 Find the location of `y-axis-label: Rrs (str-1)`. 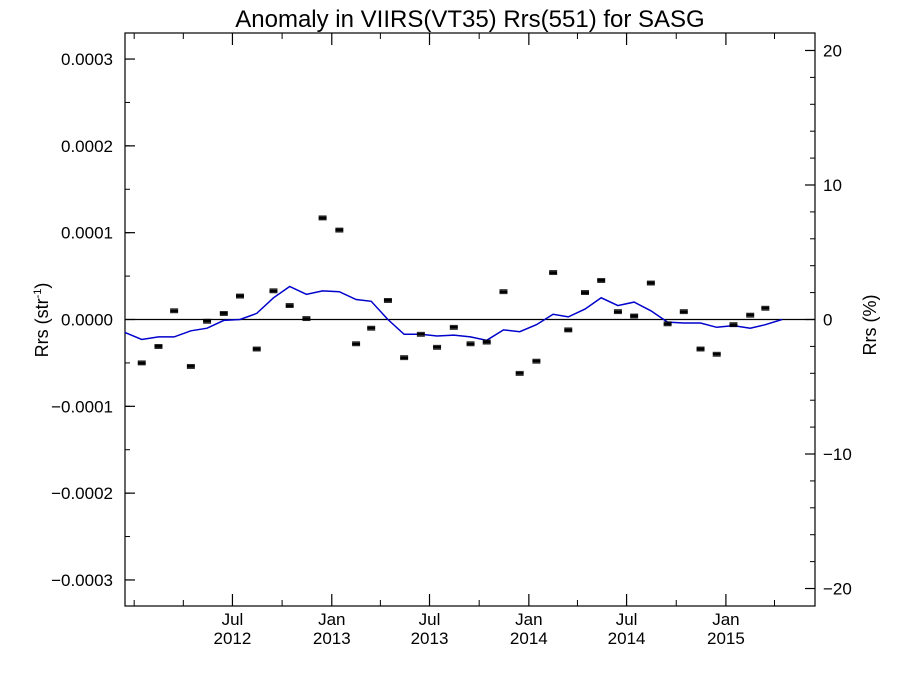

y-axis-label: Rrs (str-1) is located at coordinates (42, 320).